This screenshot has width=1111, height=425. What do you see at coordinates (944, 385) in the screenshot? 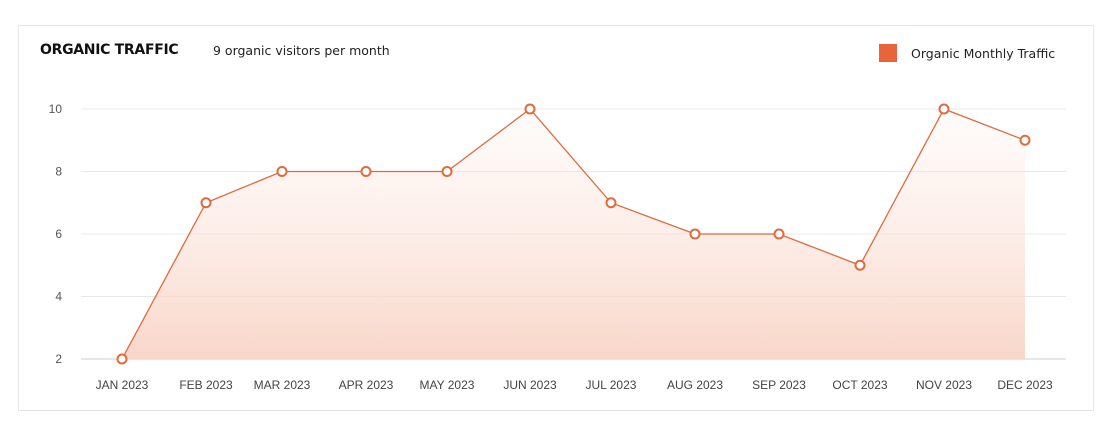
I see `x-tick-label: NOV 2023` at bounding box center [944, 385].